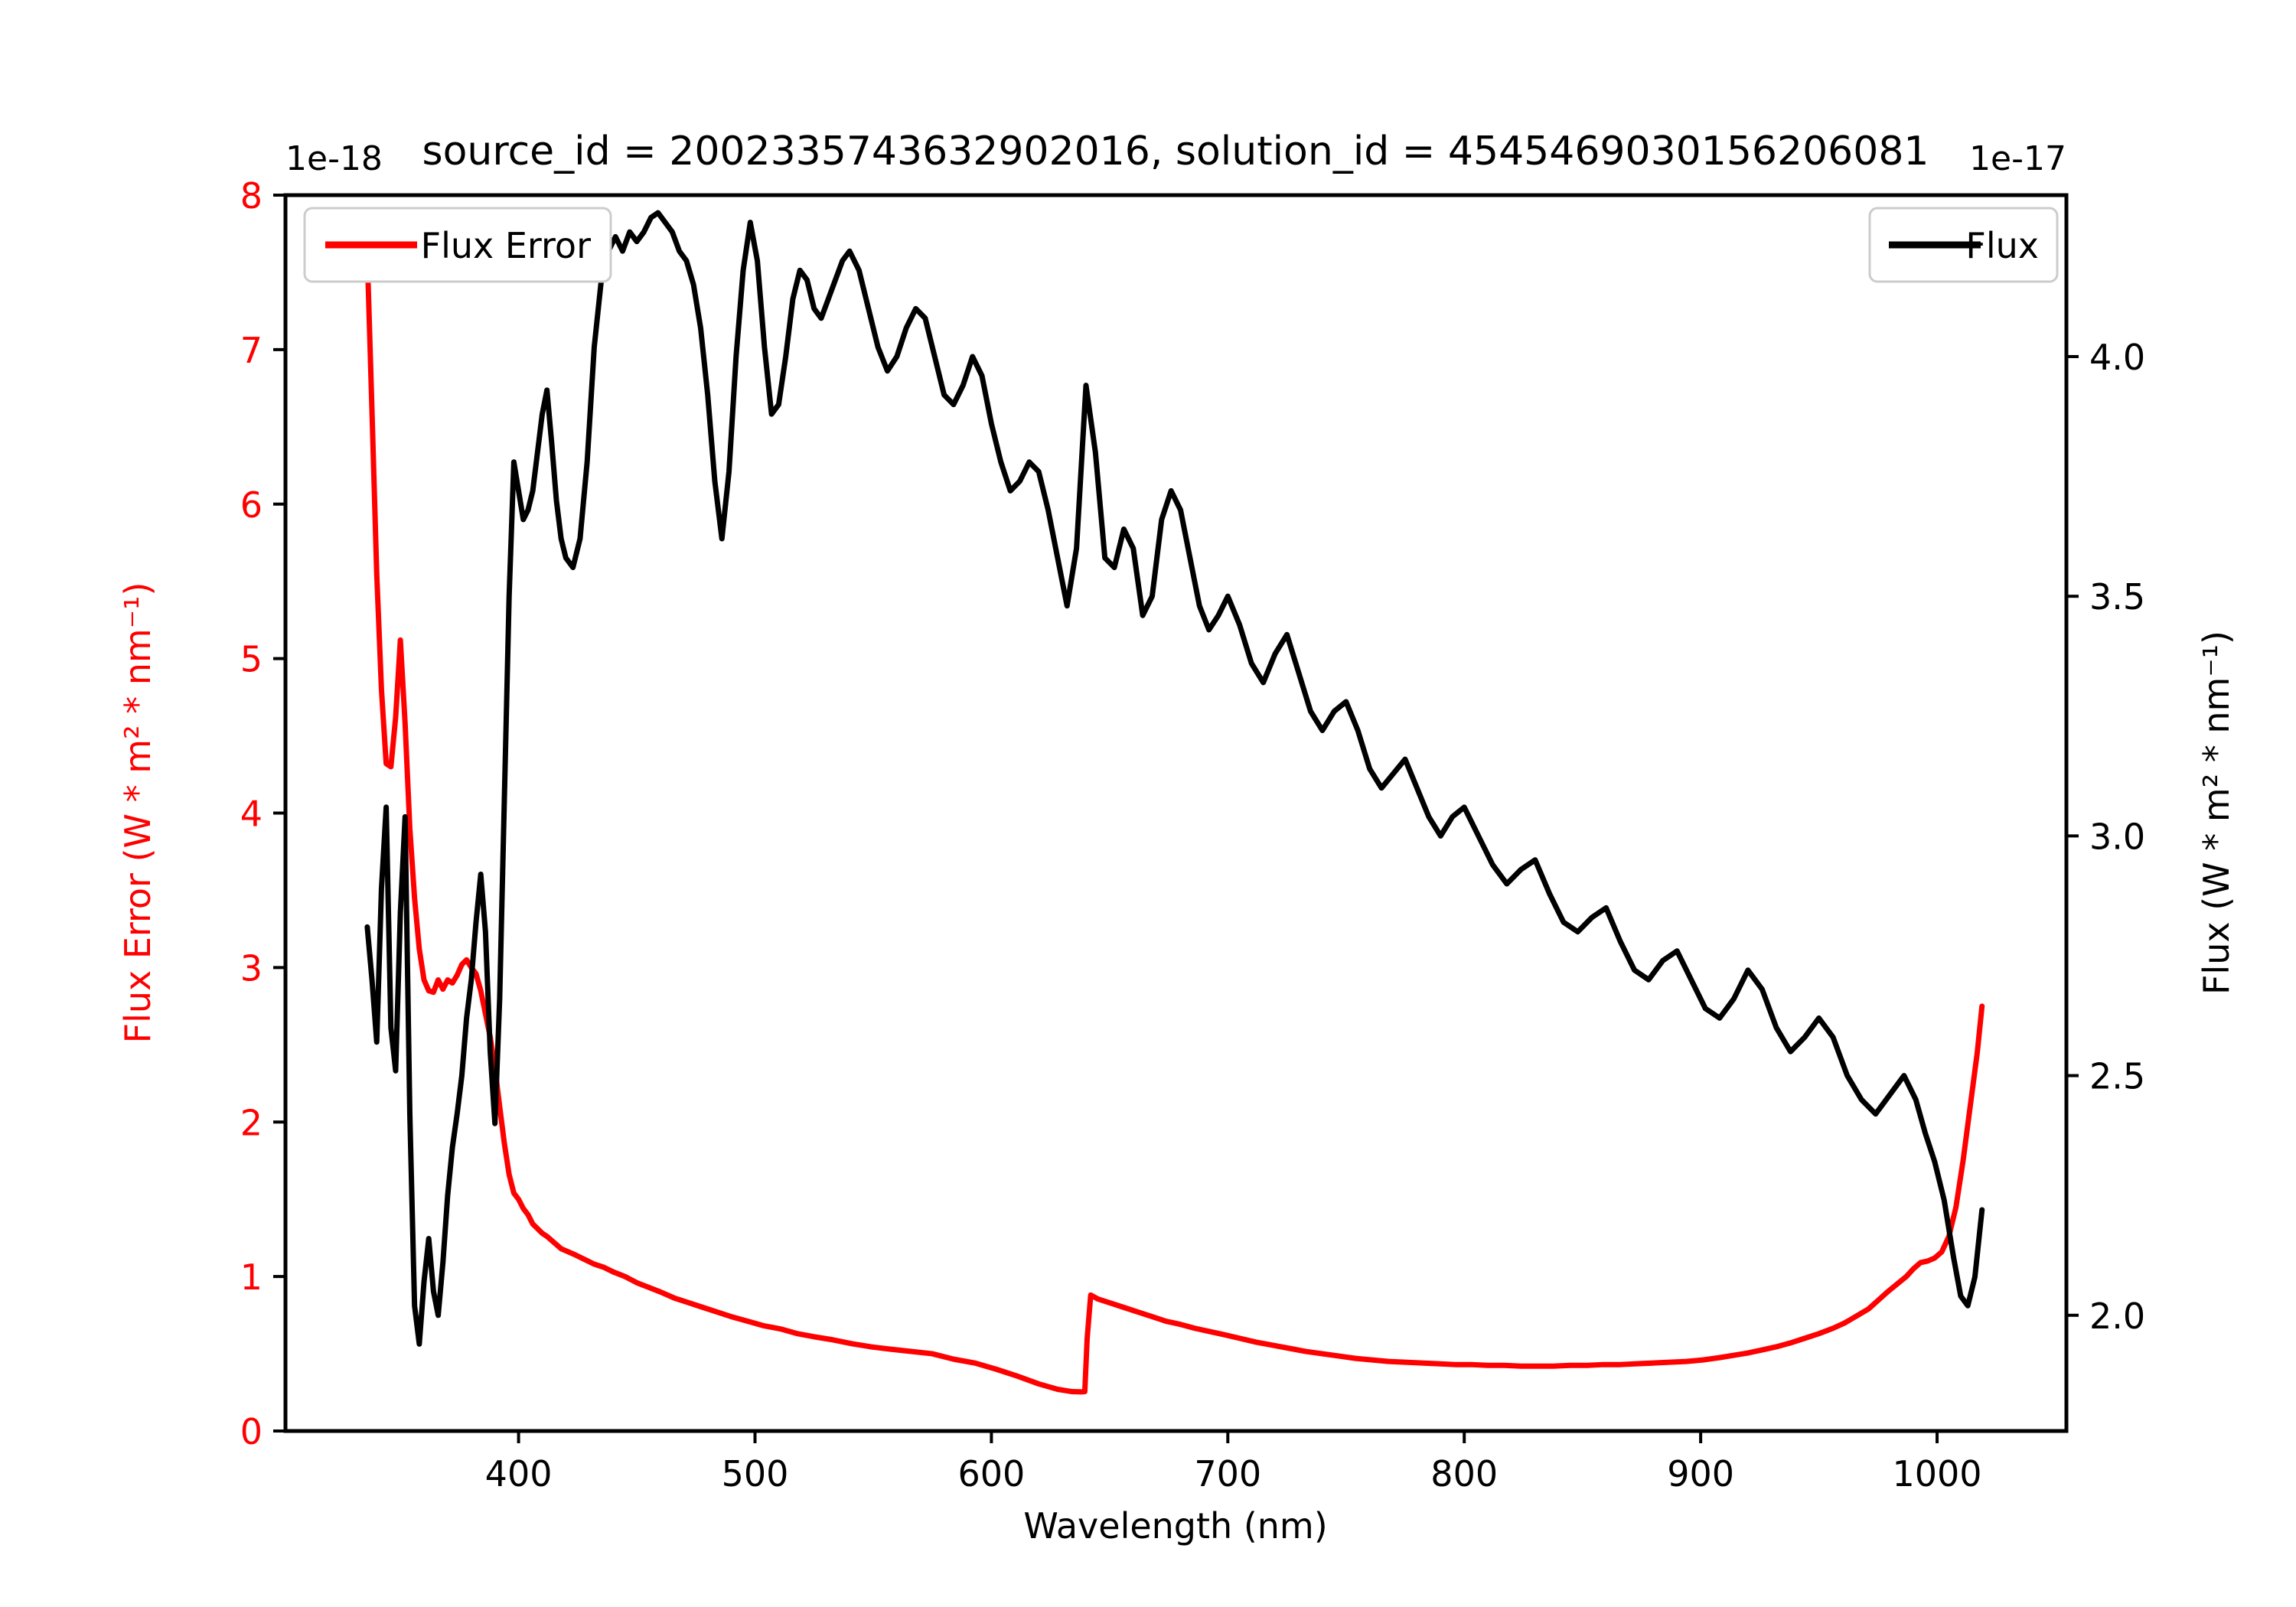 The image size is (2296, 1607). I want to click on x-tick-label: 400, so click(519, 1474).